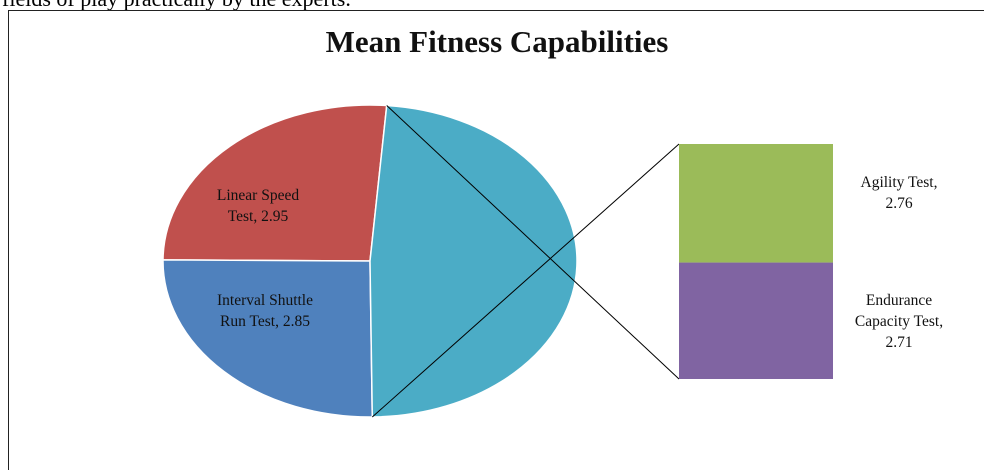 This screenshot has width=984, height=470. I want to click on bar-label-agility-test: Agility Test, 2.76, so click(899, 193).